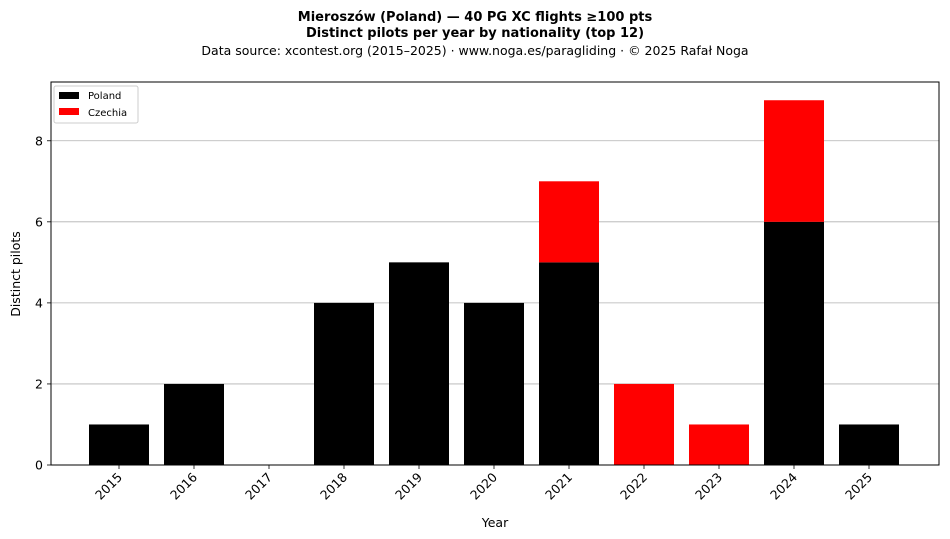 The image size is (950, 539). I want to click on x-tick-label-2024: 2024, so click(783, 485).